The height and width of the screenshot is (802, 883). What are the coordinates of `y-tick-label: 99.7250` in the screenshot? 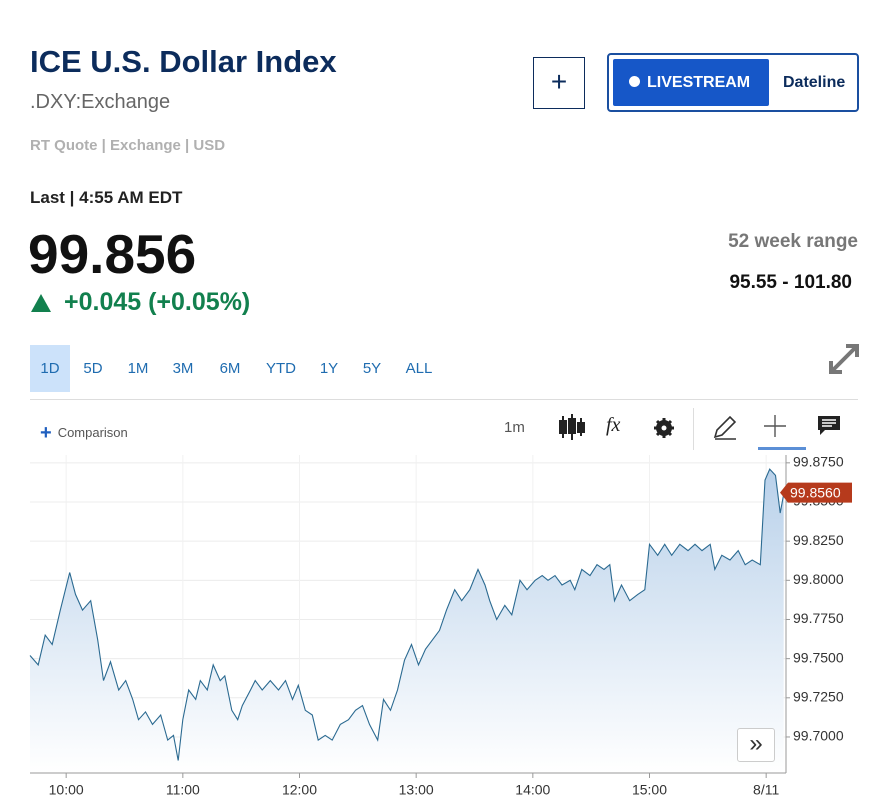 It's located at (818, 697).